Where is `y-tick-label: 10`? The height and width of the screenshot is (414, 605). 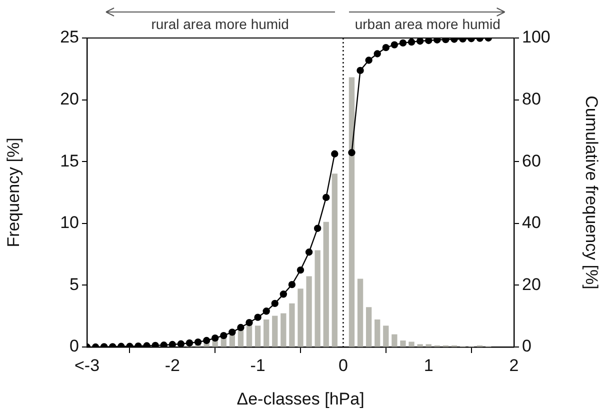
y-tick-label: 10 is located at coordinates (69, 222).